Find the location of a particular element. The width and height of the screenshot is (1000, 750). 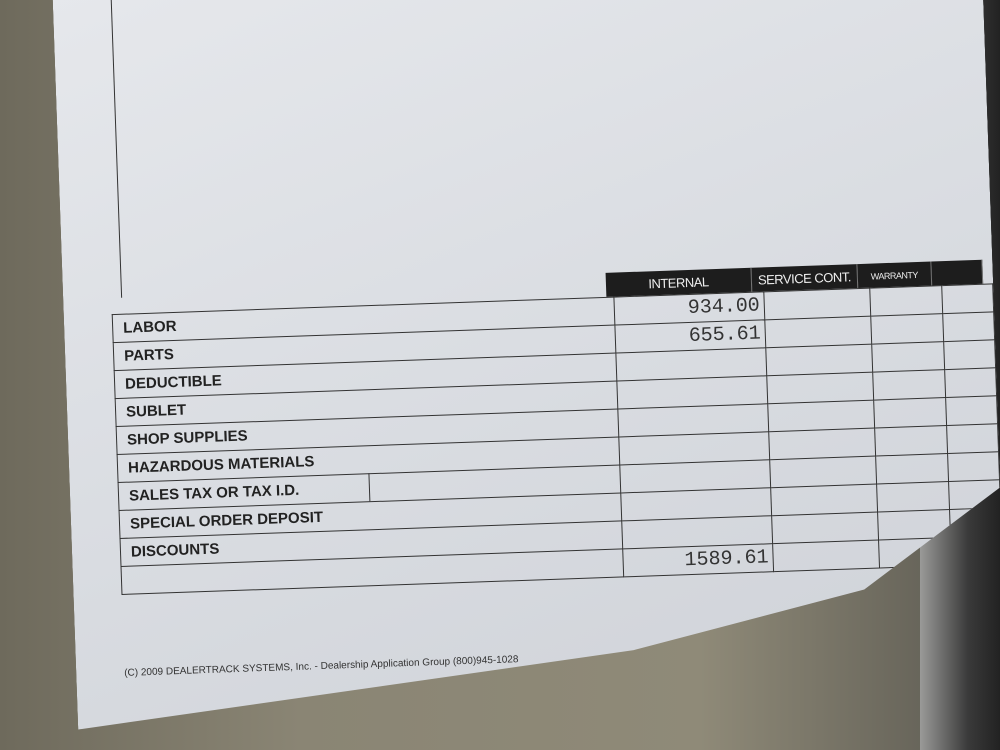

header-other is located at coordinates (957, 273).